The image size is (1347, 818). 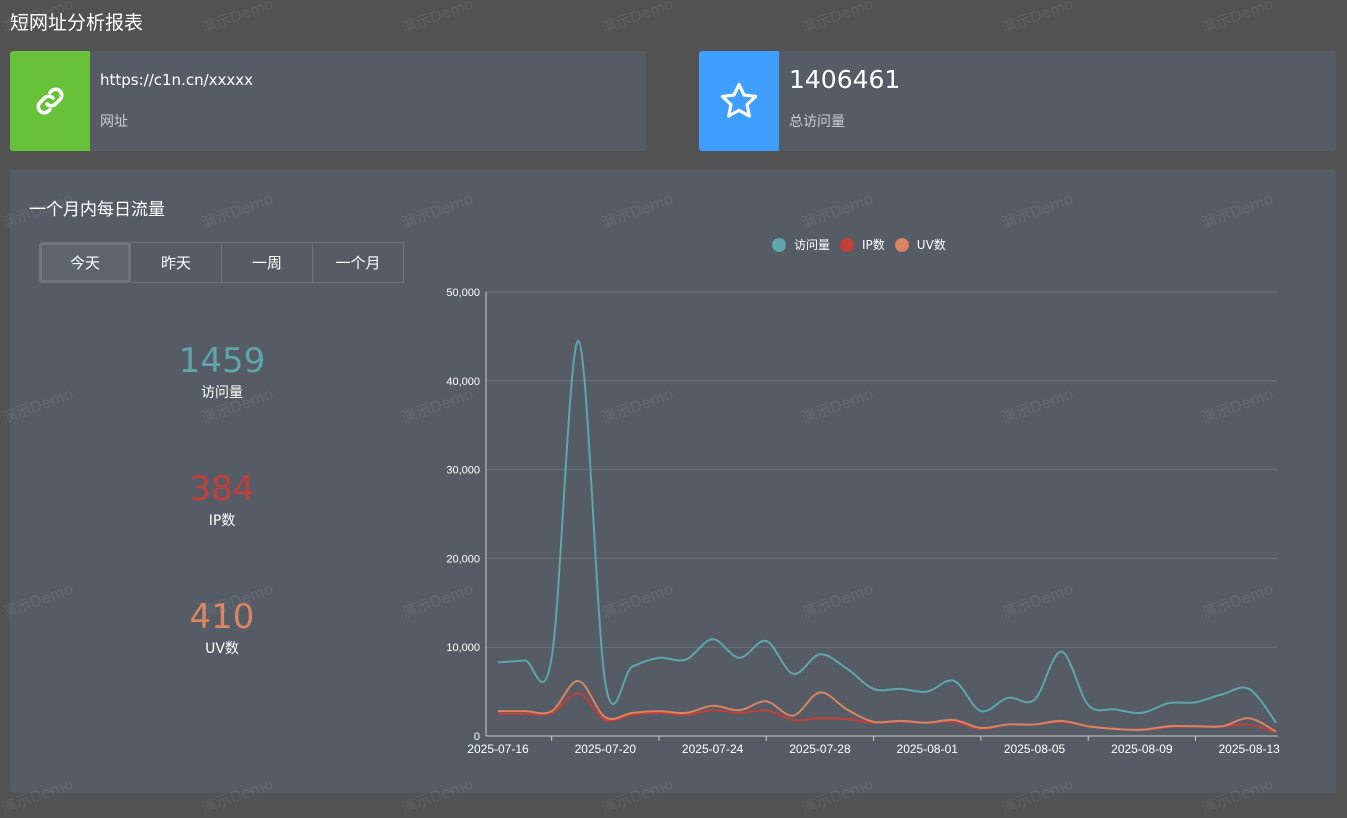 What do you see at coordinates (328, 101) in the screenshot?
I see `url-card: https://c1n.cn/xxxxx 网址` at bounding box center [328, 101].